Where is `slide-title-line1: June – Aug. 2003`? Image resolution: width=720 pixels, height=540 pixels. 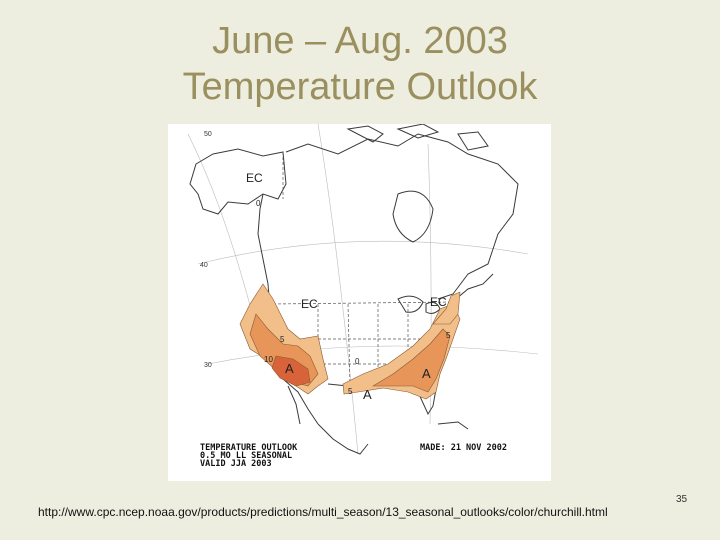
slide-title-line1: June – Aug. 2003 is located at coordinates (360, 41).